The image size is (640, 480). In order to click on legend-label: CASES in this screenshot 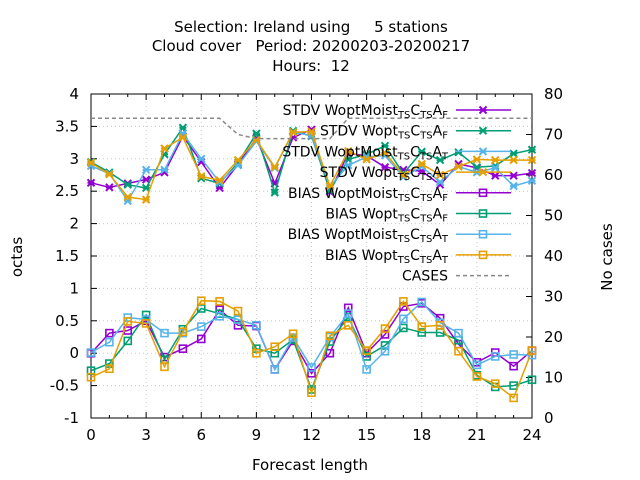, I will do `click(425, 277)`.